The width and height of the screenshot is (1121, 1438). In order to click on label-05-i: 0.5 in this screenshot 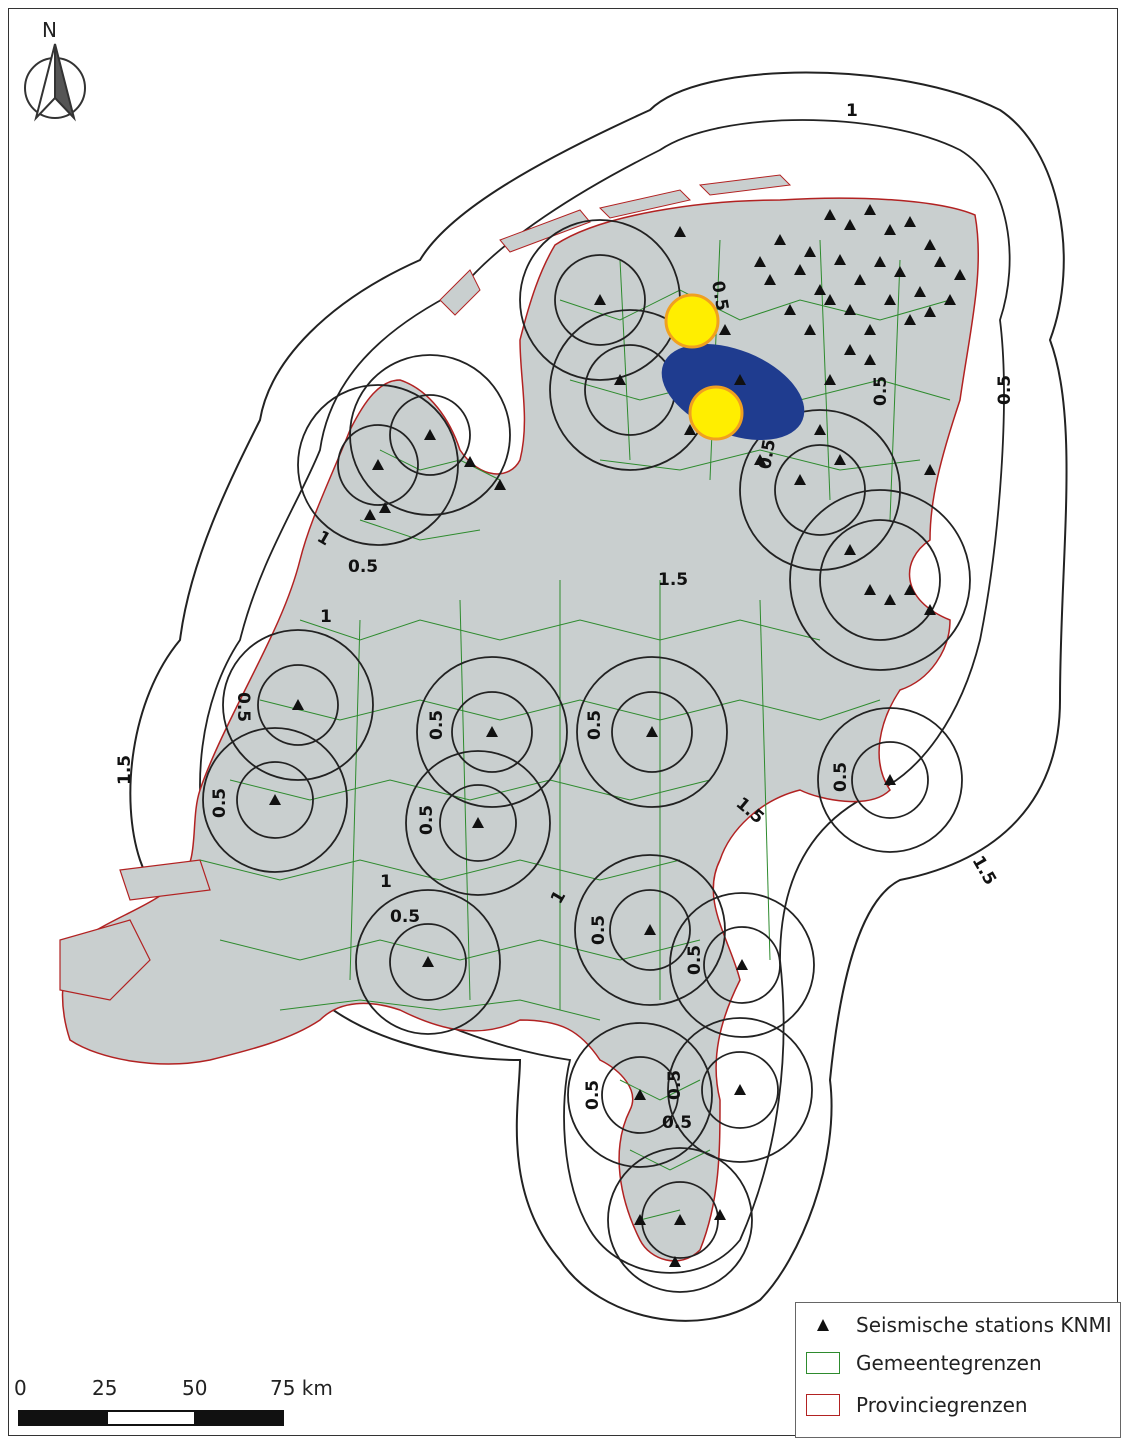, I will do `click(695, 960)`.